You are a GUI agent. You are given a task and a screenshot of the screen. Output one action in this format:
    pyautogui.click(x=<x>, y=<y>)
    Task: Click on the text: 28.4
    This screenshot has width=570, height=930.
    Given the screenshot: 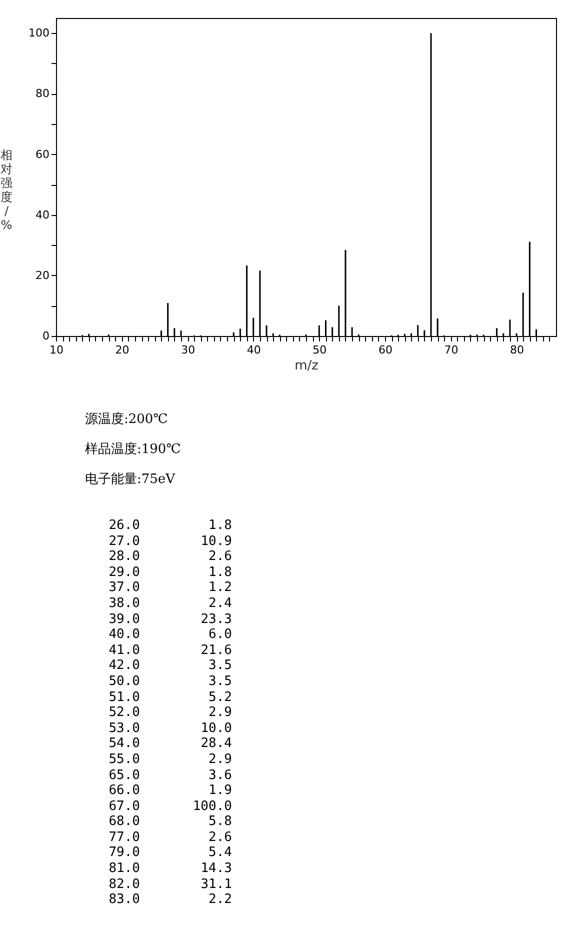 What is the action you would take?
    pyautogui.click(x=216, y=744)
    